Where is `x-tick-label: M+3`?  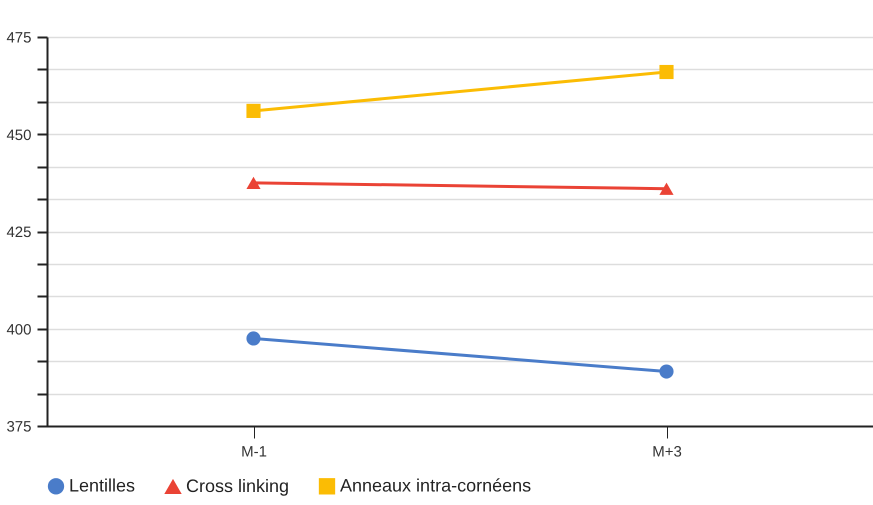 x-tick-label: M+3 is located at coordinates (667, 452).